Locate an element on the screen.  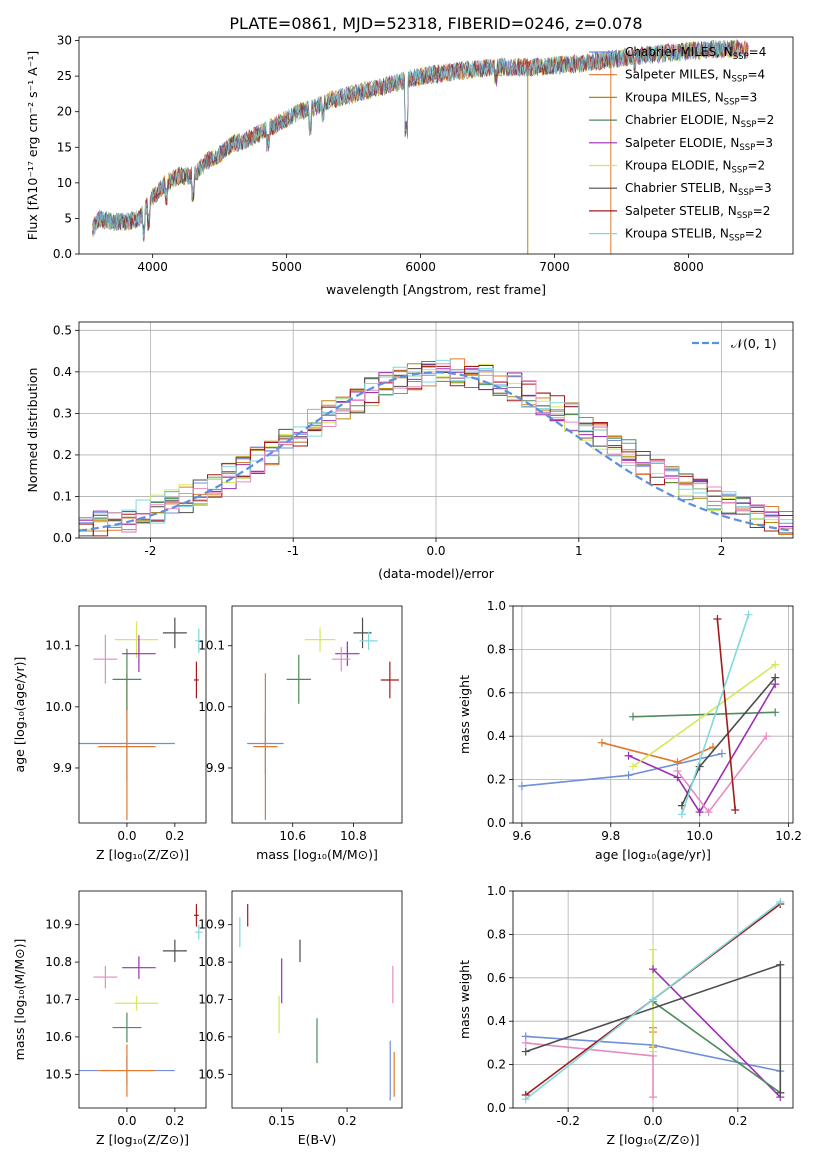
legend-series-name: Chabrier ELODIE is located at coordinates (674, 120).